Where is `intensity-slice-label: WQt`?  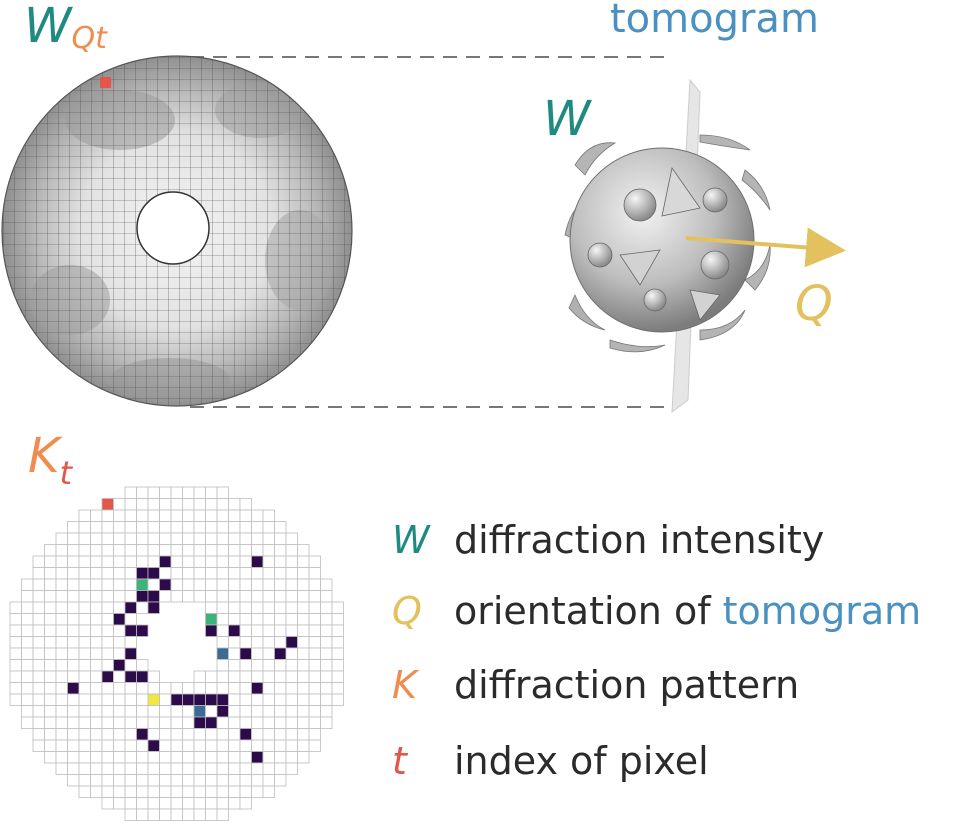 intensity-slice-label: WQt is located at coordinates (65, 29).